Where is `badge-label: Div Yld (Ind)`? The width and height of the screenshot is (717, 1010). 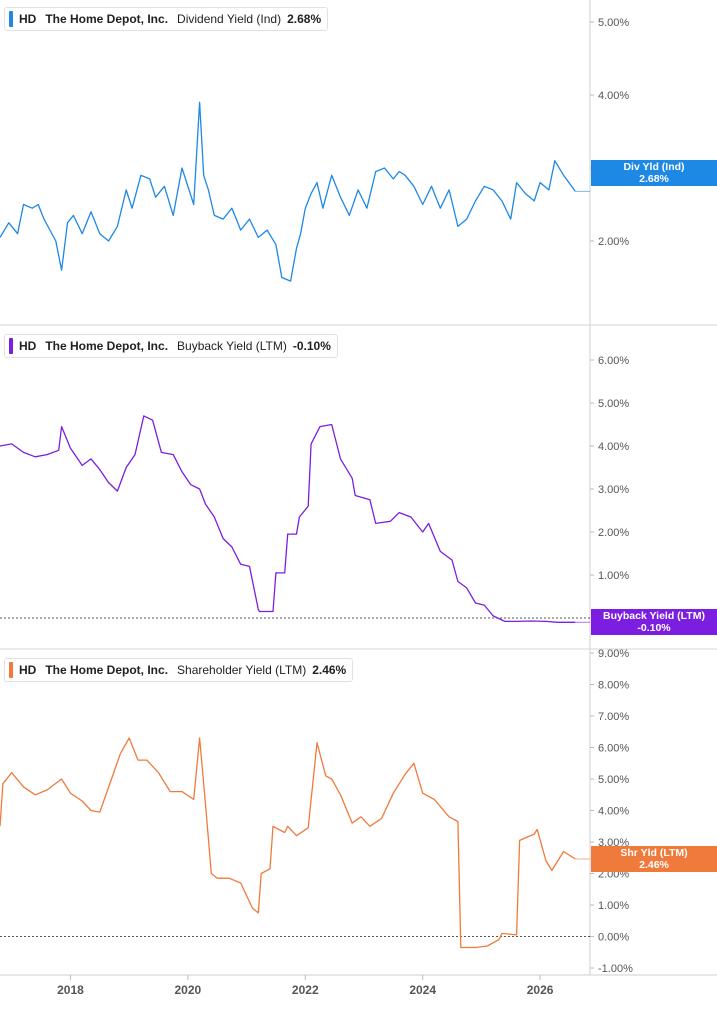 badge-label: Div Yld (Ind) is located at coordinates (654, 167).